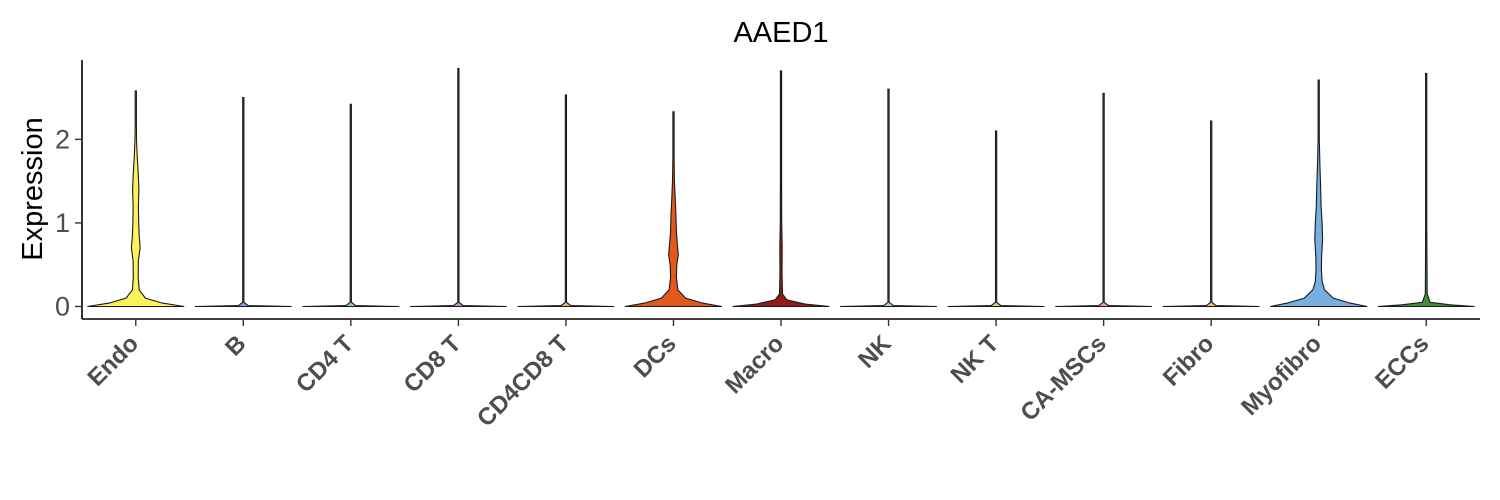  What do you see at coordinates (458, 187) in the screenshot?
I see `violin-cd8-t` at bounding box center [458, 187].